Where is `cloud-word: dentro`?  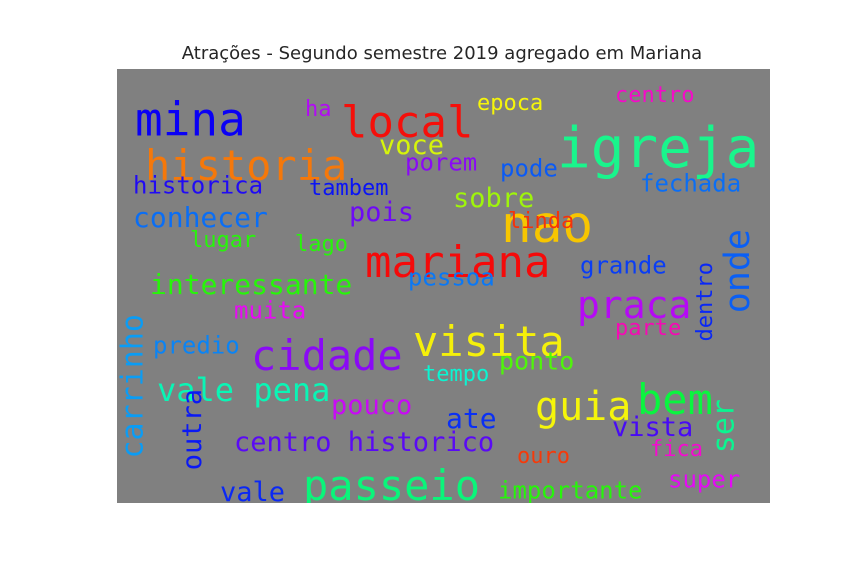 cloud-word: dentro is located at coordinates (705, 301).